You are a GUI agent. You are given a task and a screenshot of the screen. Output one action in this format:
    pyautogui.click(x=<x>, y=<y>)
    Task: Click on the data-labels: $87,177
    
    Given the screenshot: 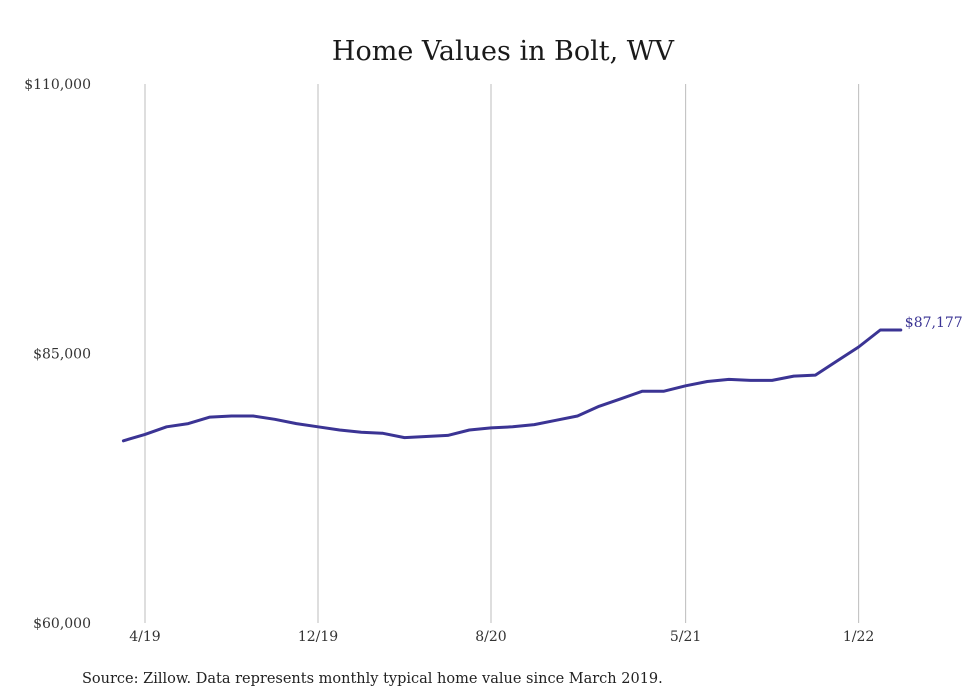 What is the action you would take?
    pyautogui.click(x=934, y=323)
    